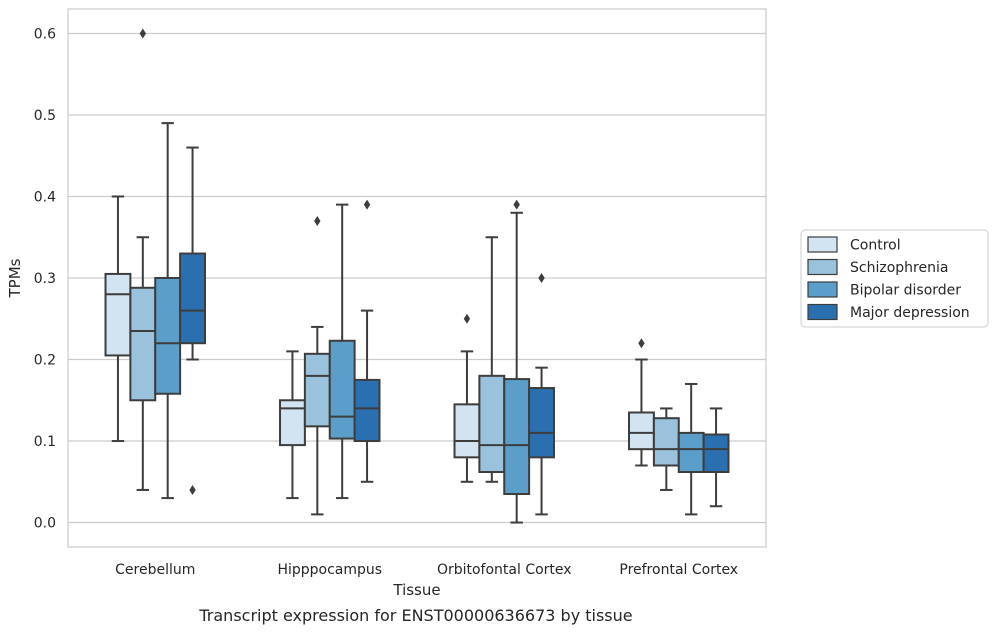  I want to click on x-tick-label: Orbitofontal Cortex, so click(504, 570).